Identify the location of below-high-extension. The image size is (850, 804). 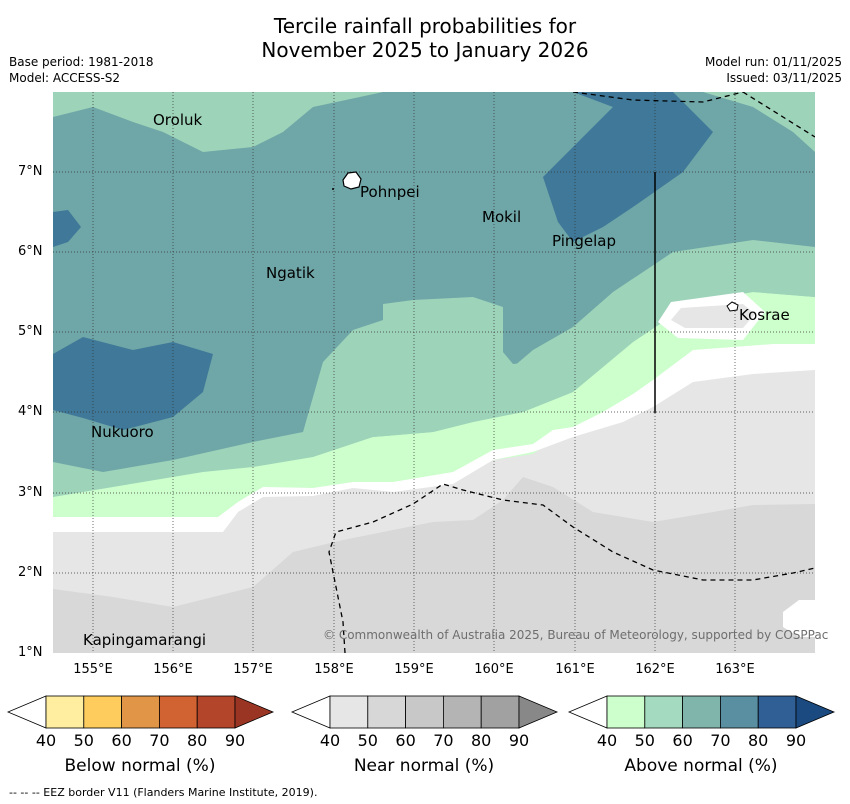
(254, 712).